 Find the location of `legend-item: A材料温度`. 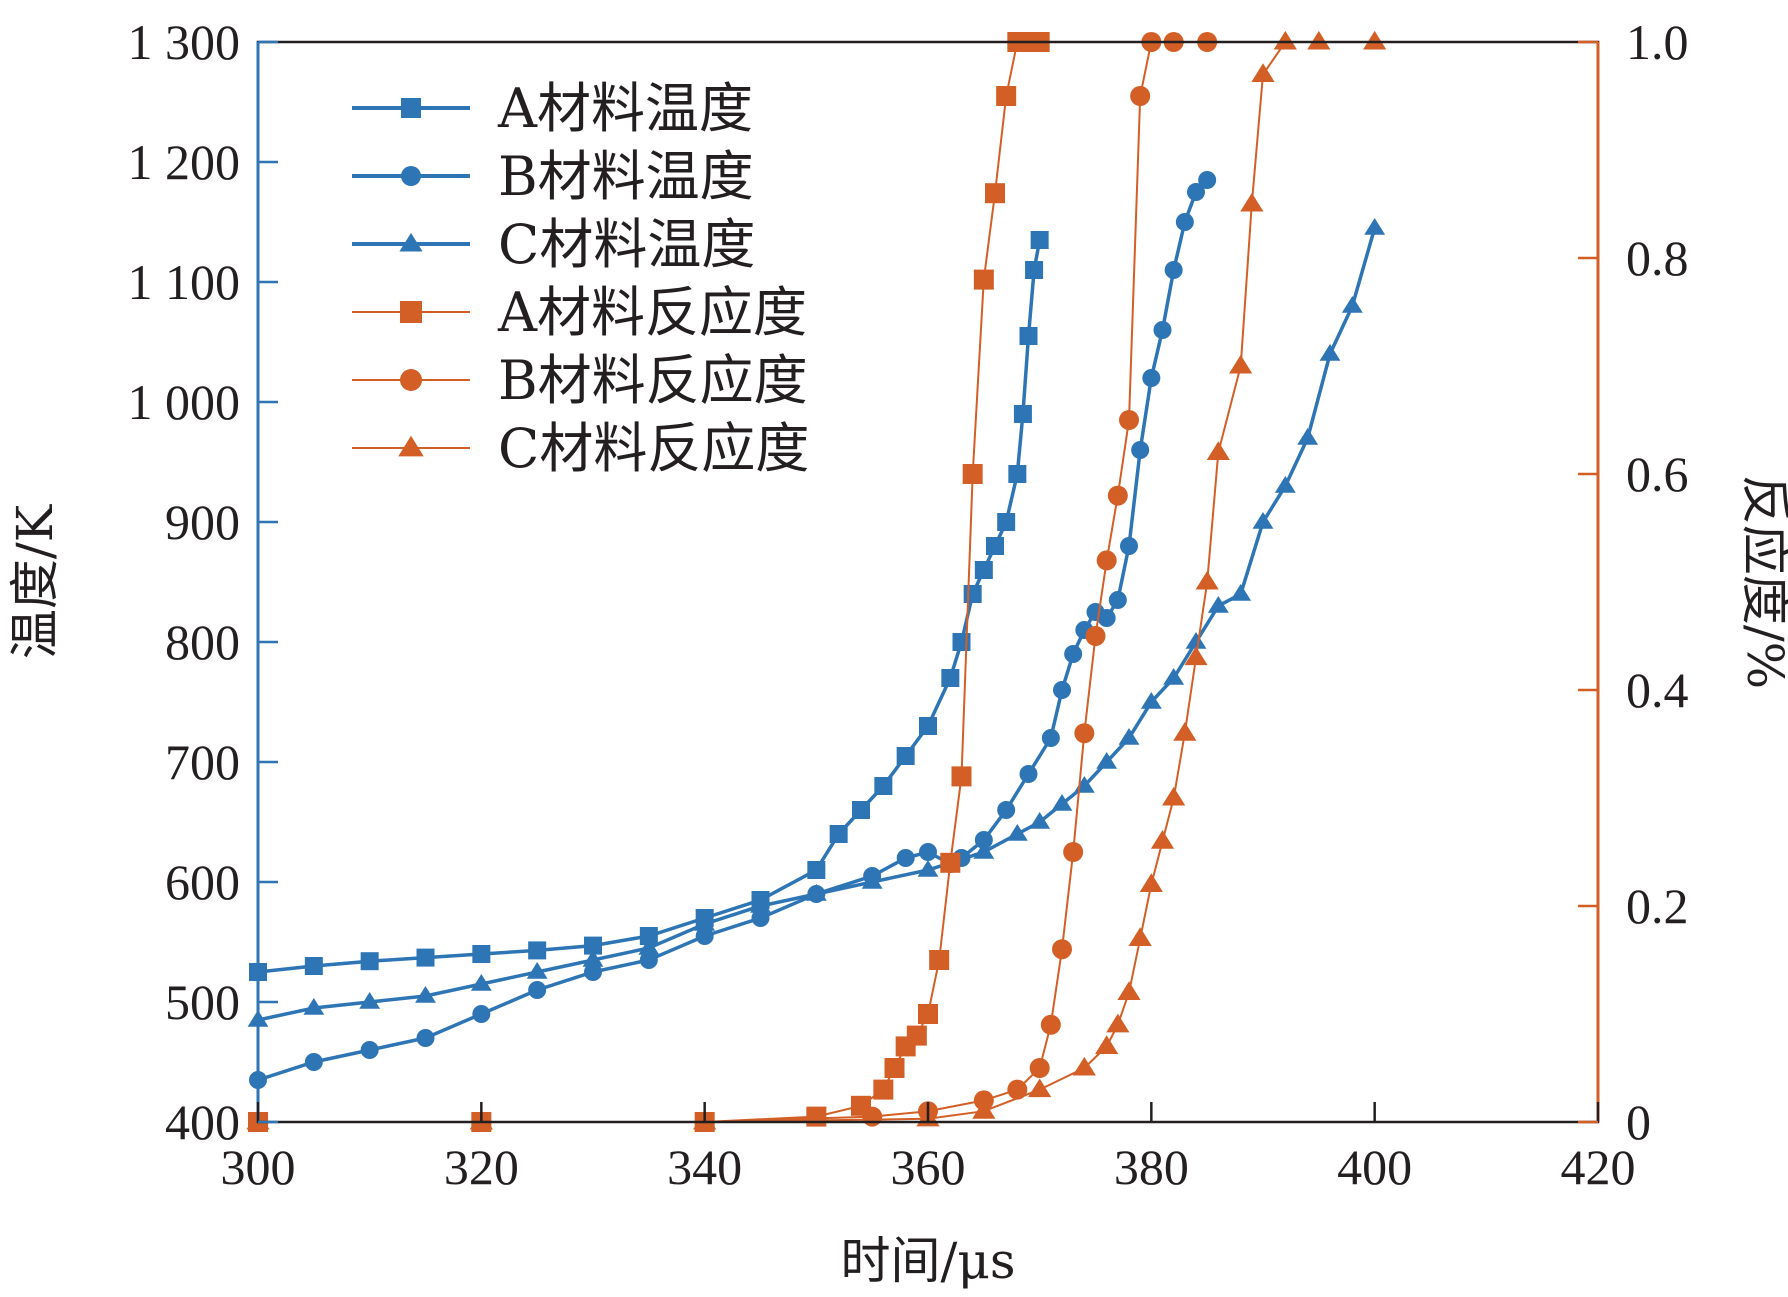

legend-item: A材料温度 is located at coordinates (552, 108).